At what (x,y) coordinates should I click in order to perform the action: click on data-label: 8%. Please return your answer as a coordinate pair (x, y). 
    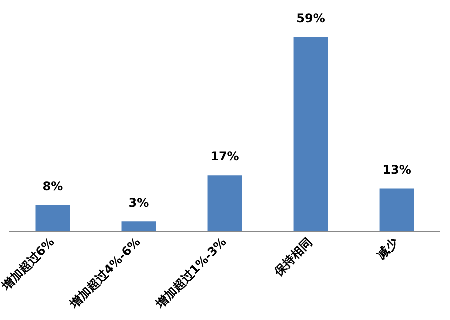
    Looking at the image, I should click on (53, 186).